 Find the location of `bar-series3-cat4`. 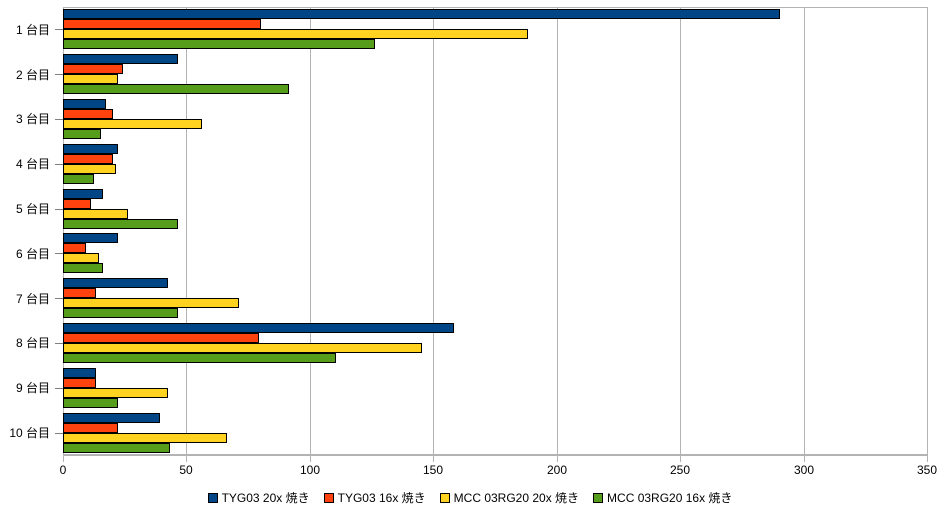

bar-series3-cat4 is located at coordinates (89, 168).